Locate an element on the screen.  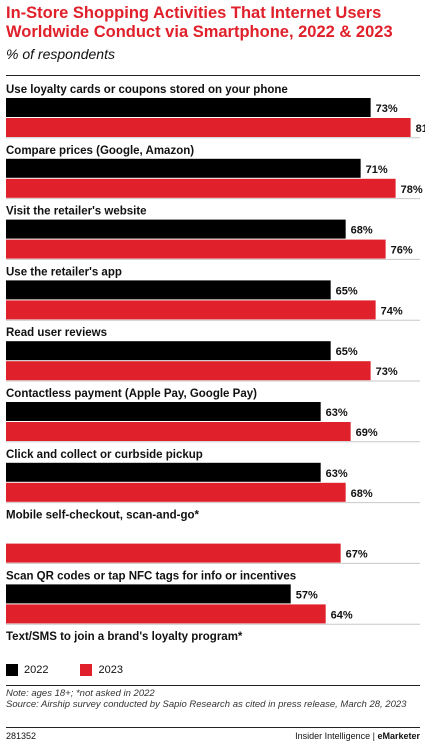
category-label-visit-the-retailer-s-website: Visit the retailer's website is located at coordinates (76, 212).